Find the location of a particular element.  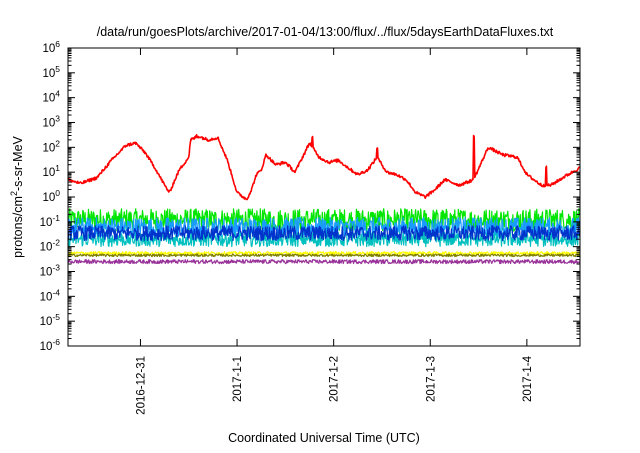

x-tick-label: 2016-12-31 is located at coordinates (141, 385).